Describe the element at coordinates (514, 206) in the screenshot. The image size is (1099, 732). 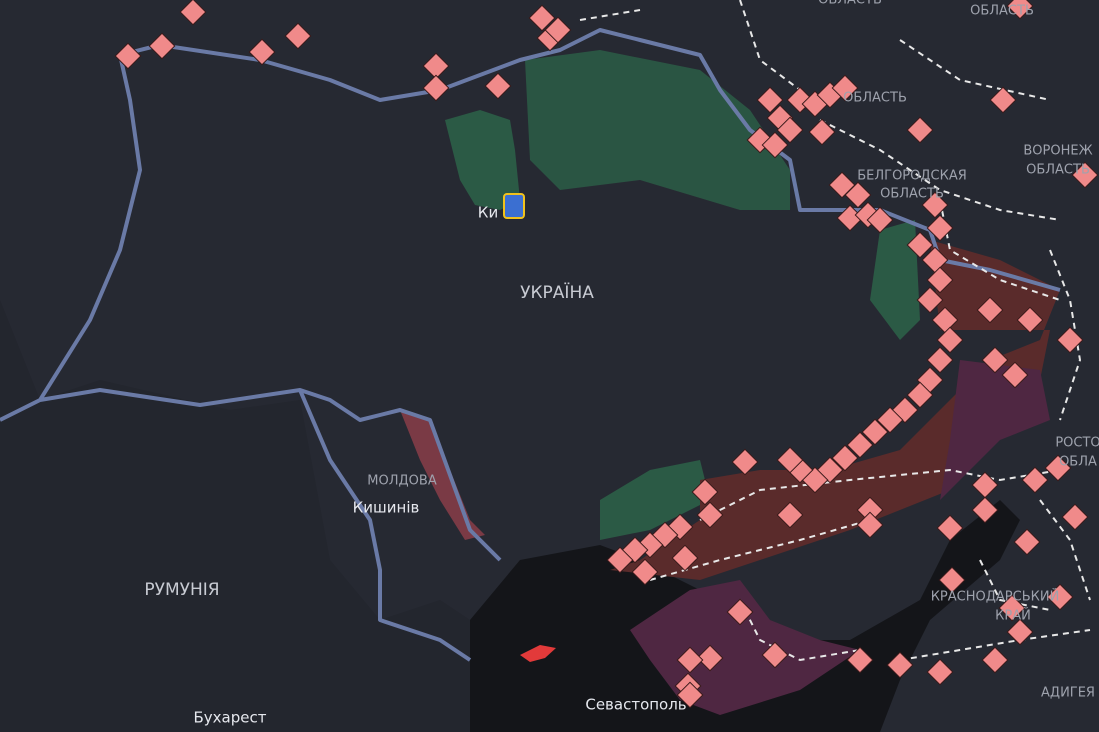
I see `capital-emblem` at that location.